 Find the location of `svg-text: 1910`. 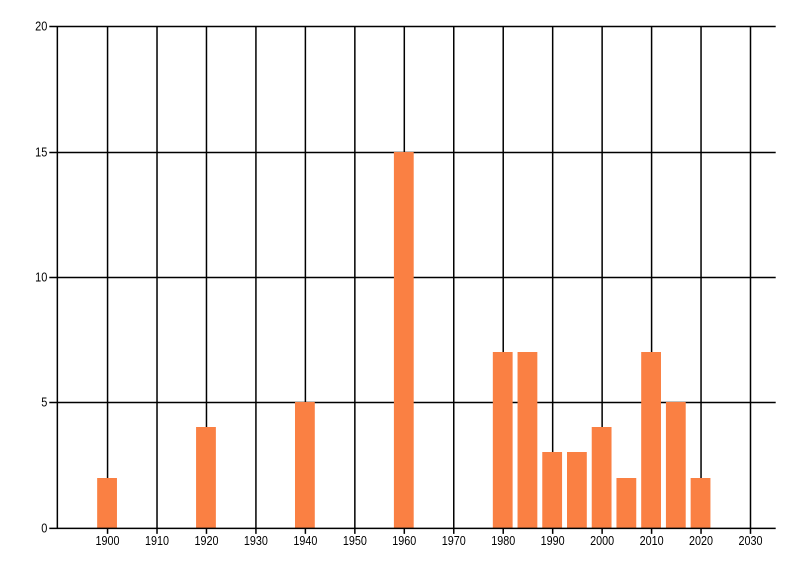

svg-text: 1910 is located at coordinates (157, 540).